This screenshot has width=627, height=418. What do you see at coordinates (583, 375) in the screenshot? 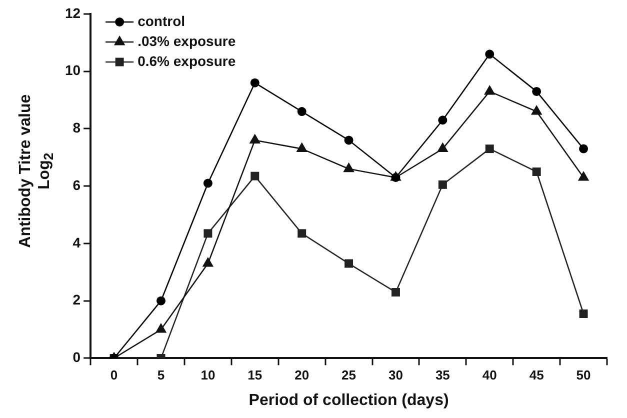
I see `x-tick-label: 50` at bounding box center [583, 375].